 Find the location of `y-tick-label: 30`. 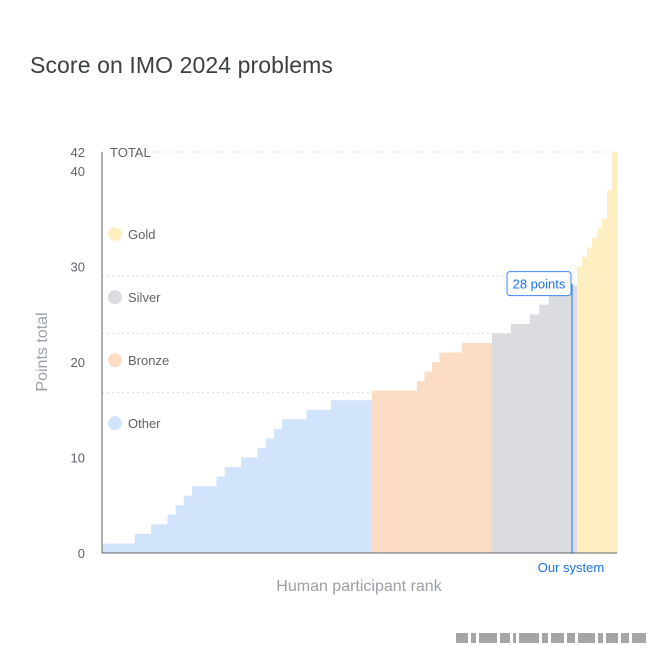

y-tick-label: 30 is located at coordinates (78, 267).